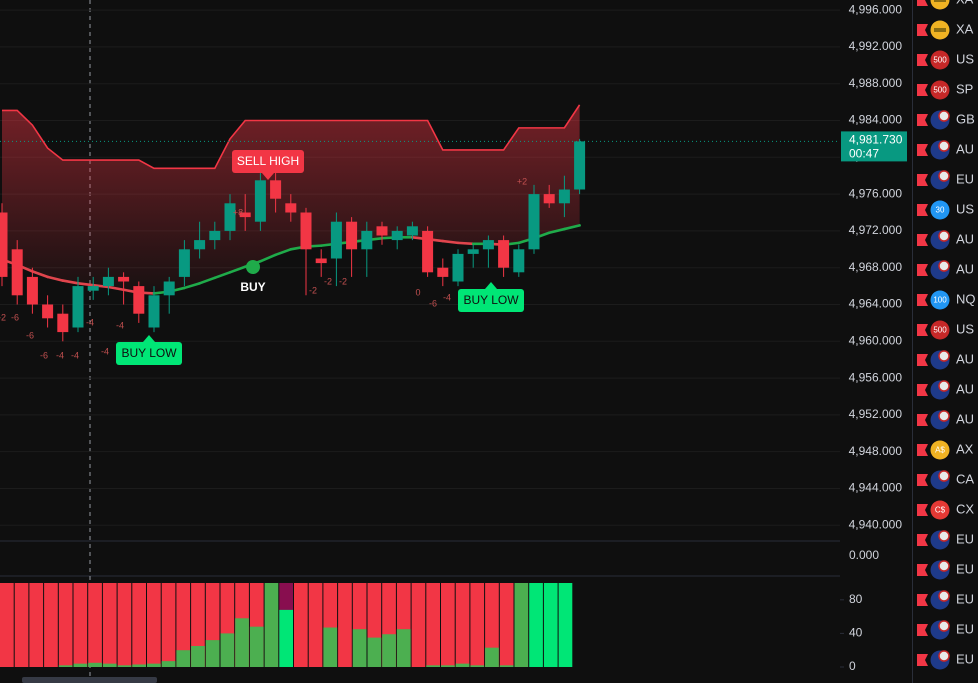 The image size is (978, 683). I want to click on y-tick-label: 4,996.000, so click(876, 9).